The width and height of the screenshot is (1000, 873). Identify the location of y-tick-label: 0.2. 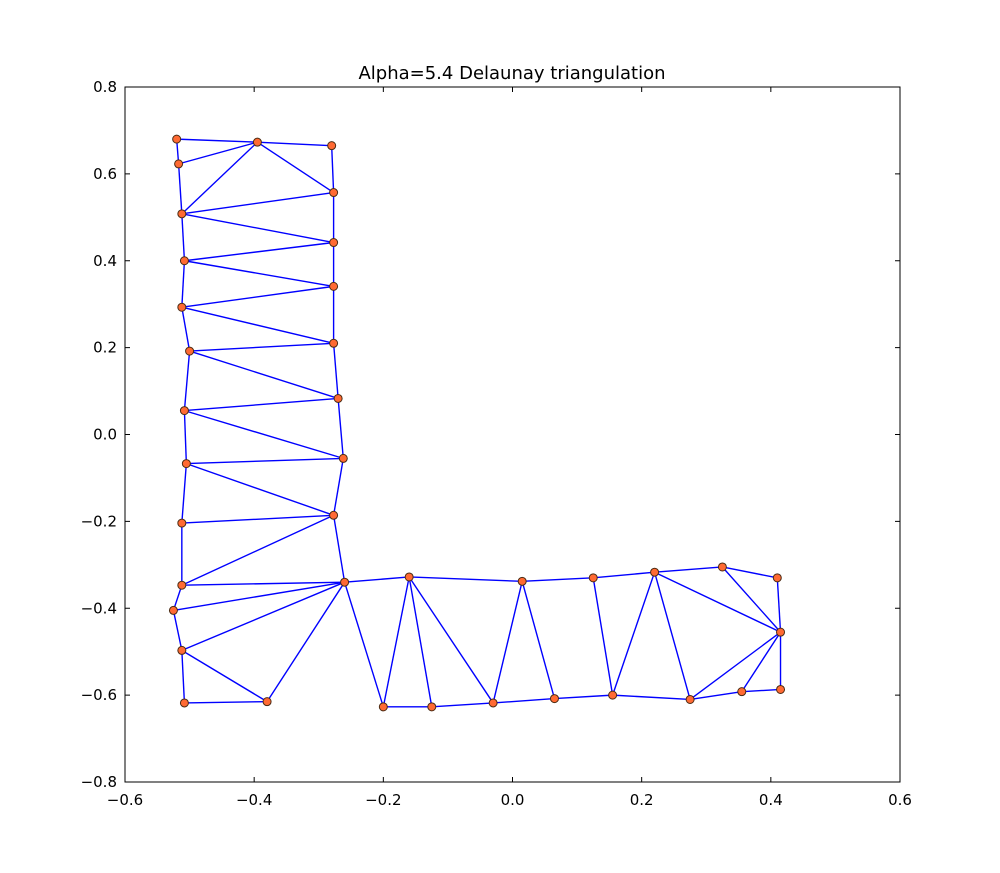
(105, 348).